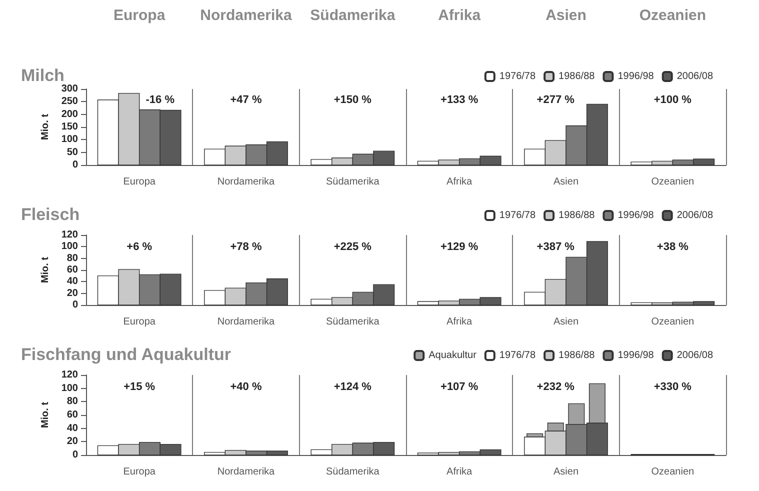  Describe the element at coordinates (672, 247) in the screenshot. I see `annotation: +38 %` at that location.